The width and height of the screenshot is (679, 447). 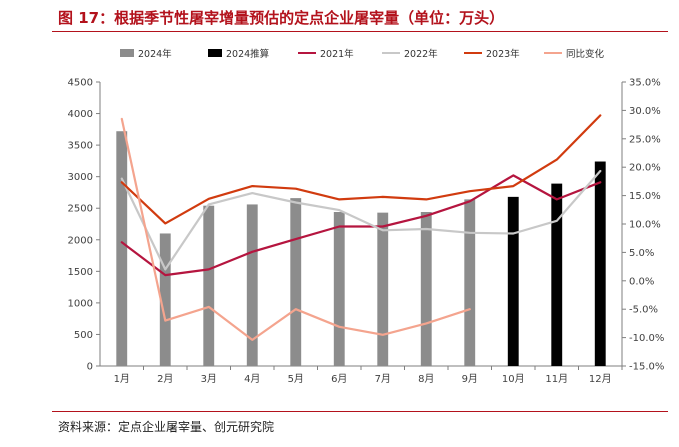 What do you see at coordinates (645, 139) in the screenshot?
I see `y2-tick-label: 25.0%` at bounding box center [645, 139].